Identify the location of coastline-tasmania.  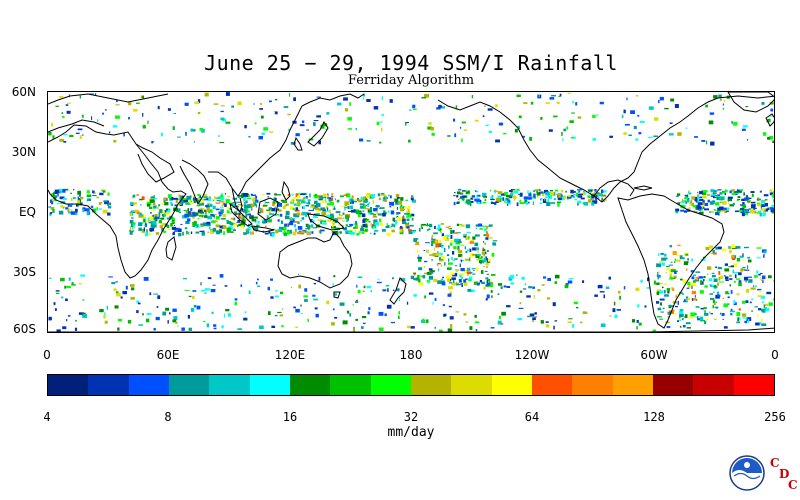
(337, 295).